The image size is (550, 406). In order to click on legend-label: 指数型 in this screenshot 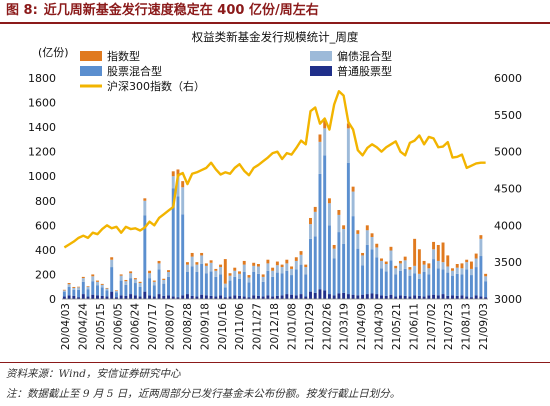, I will do `click(123, 56)`.